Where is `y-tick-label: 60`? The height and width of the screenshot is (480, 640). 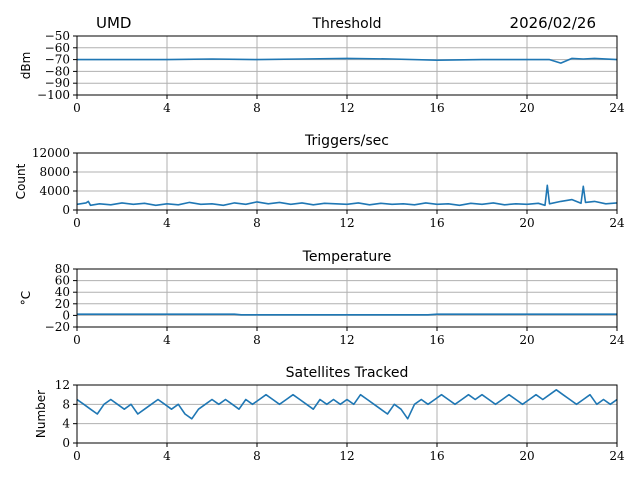
y-tick-label: 60 is located at coordinates (62, 281).